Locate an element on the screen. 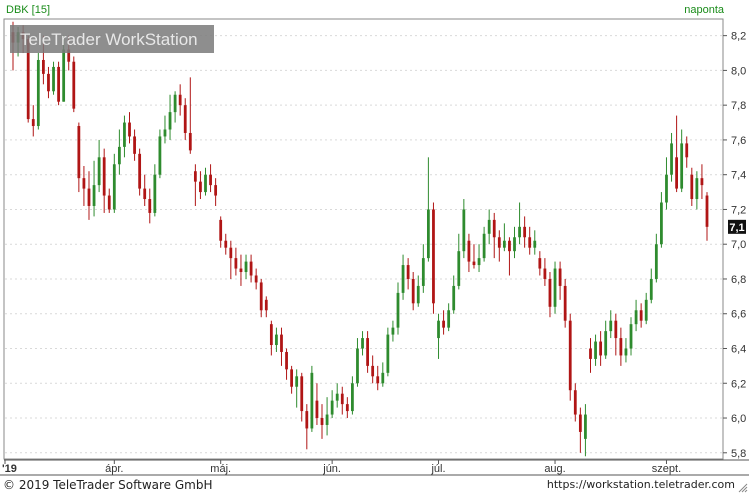 This screenshot has height=494, width=749. watermark: TeleTrader WorkStation is located at coordinates (112, 39).